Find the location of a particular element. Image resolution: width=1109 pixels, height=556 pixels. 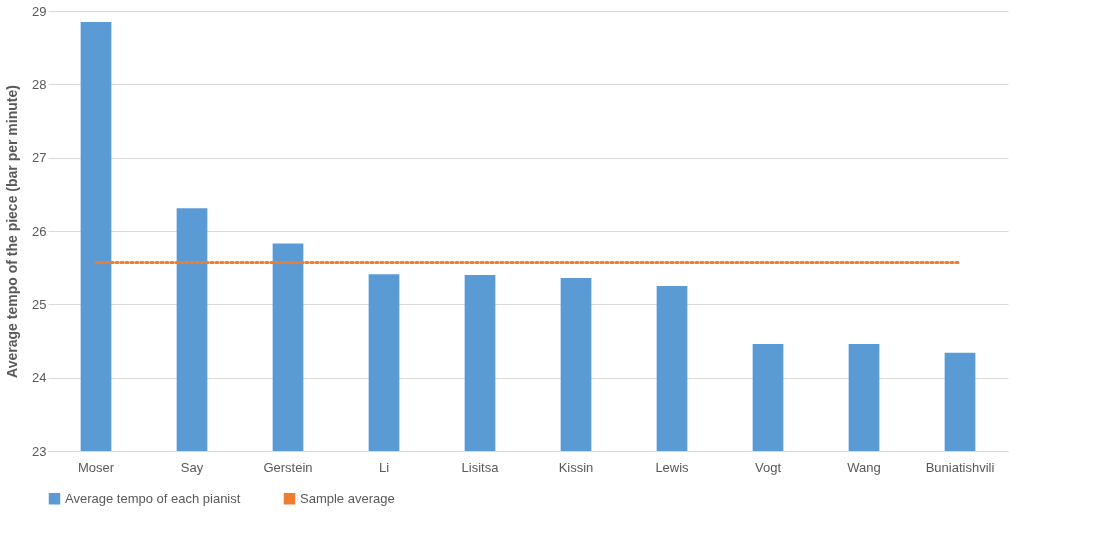

x-tick-label: Lisitsa is located at coordinates (480, 467).